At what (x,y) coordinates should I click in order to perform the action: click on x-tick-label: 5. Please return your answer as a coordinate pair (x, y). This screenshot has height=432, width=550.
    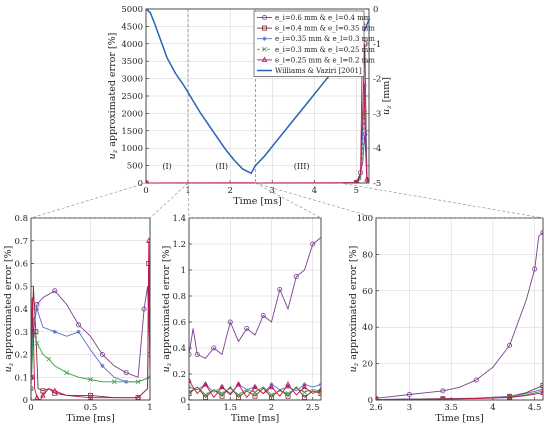
    Looking at the image, I should click on (356, 191).